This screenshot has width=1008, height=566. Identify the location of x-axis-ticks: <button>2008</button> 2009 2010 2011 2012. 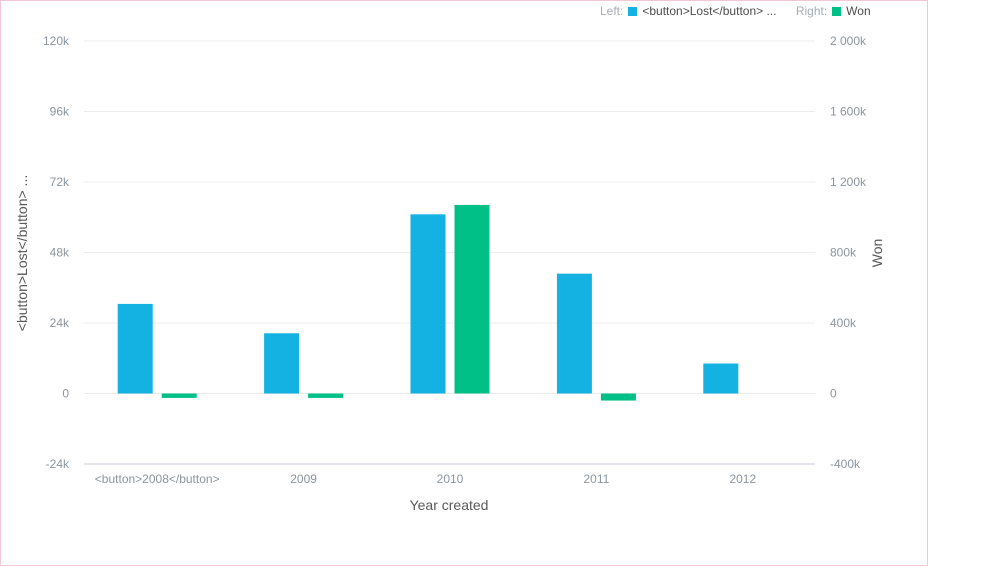
(426, 479).